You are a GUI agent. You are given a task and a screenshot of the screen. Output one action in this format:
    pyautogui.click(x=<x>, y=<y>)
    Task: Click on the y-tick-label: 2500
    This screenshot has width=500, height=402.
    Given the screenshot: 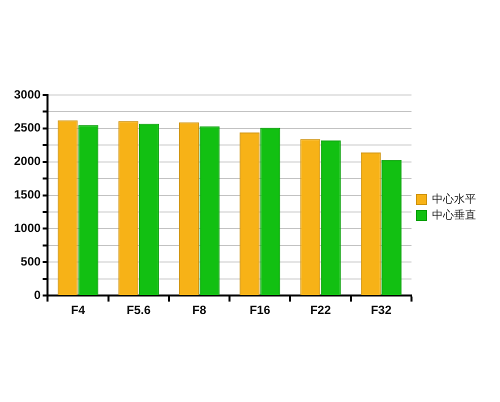 What is the action you would take?
    pyautogui.click(x=28, y=127)
    